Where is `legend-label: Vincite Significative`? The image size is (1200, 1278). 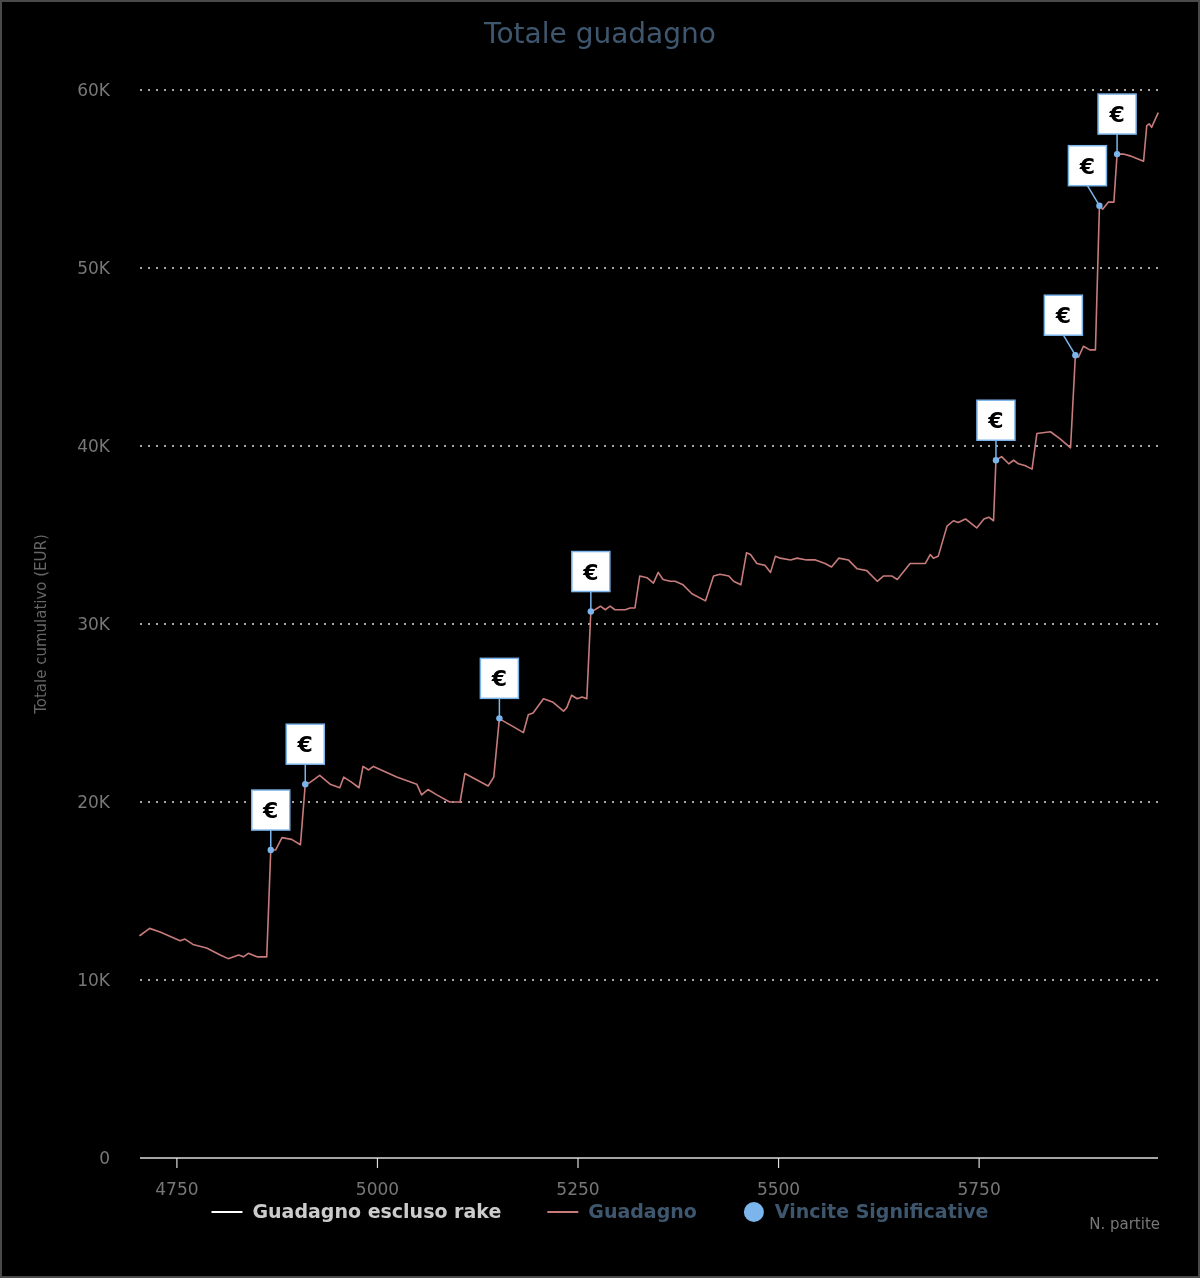 legend-label: Vincite Significative is located at coordinates (881, 1211).